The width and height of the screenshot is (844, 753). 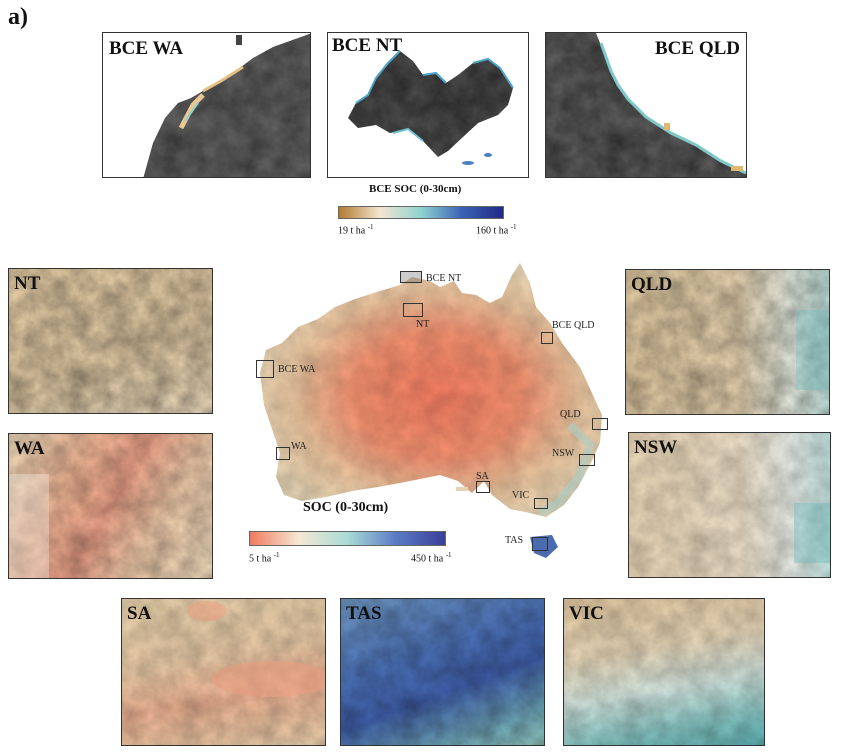 What do you see at coordinates (697, 48) in the screenshot?
I see `panel-label: BCE QLD` at bounding box center [697, 48].